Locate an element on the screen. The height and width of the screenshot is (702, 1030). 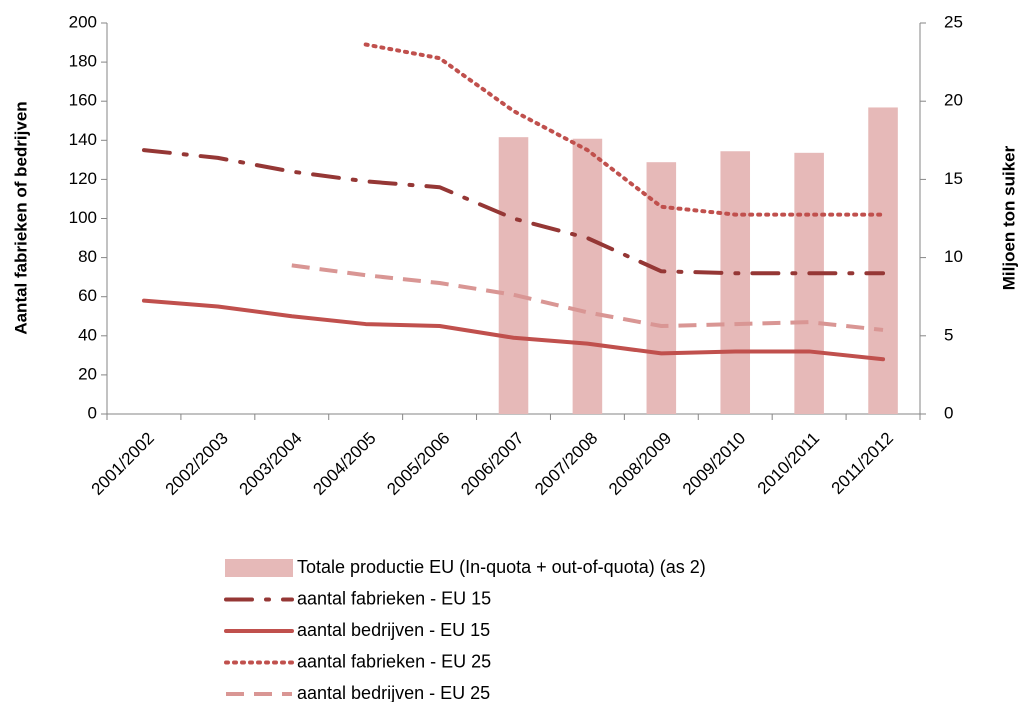
x-tick-label: 2003/2004 is located at coordinates (271, 464).